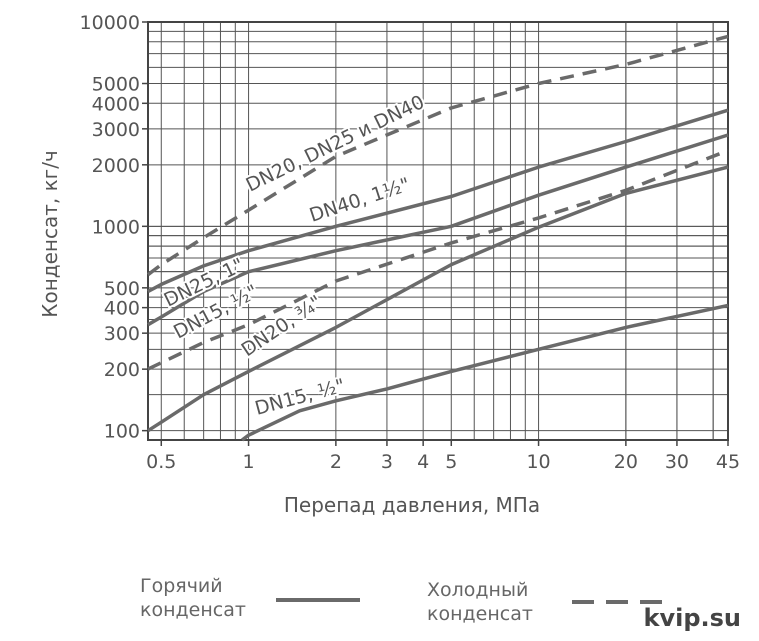 The image size is (759, 641). I want to click on x-tick-label: 3, so click(387, 462).